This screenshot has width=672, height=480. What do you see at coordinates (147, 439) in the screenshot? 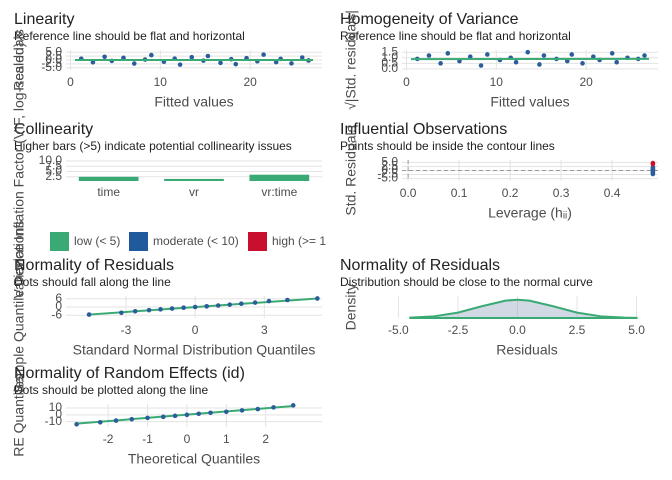
I see `x-tick-label: -1` at bounding box center [147, 439].